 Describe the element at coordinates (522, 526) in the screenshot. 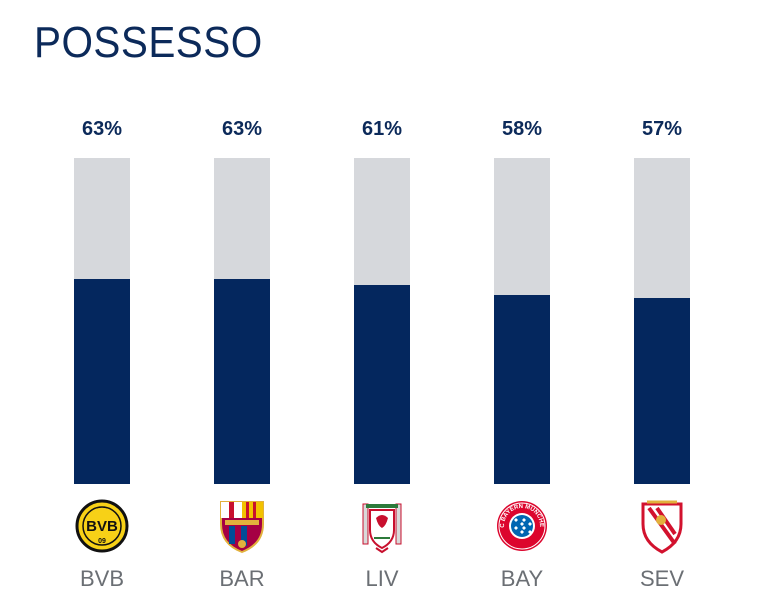

I see `bayern-crest-icon: FC BAYERN MÜNCHEN` at that location.